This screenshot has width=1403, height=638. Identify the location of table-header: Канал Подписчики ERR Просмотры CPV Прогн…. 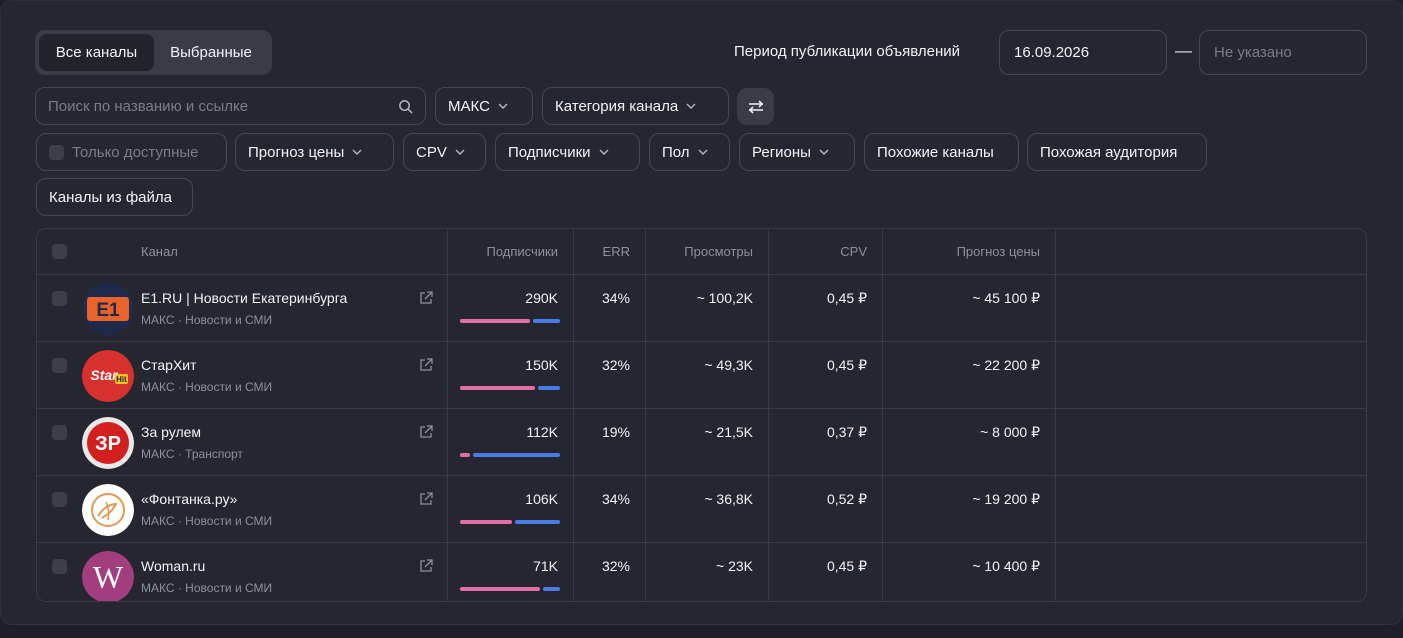
(701, 252).